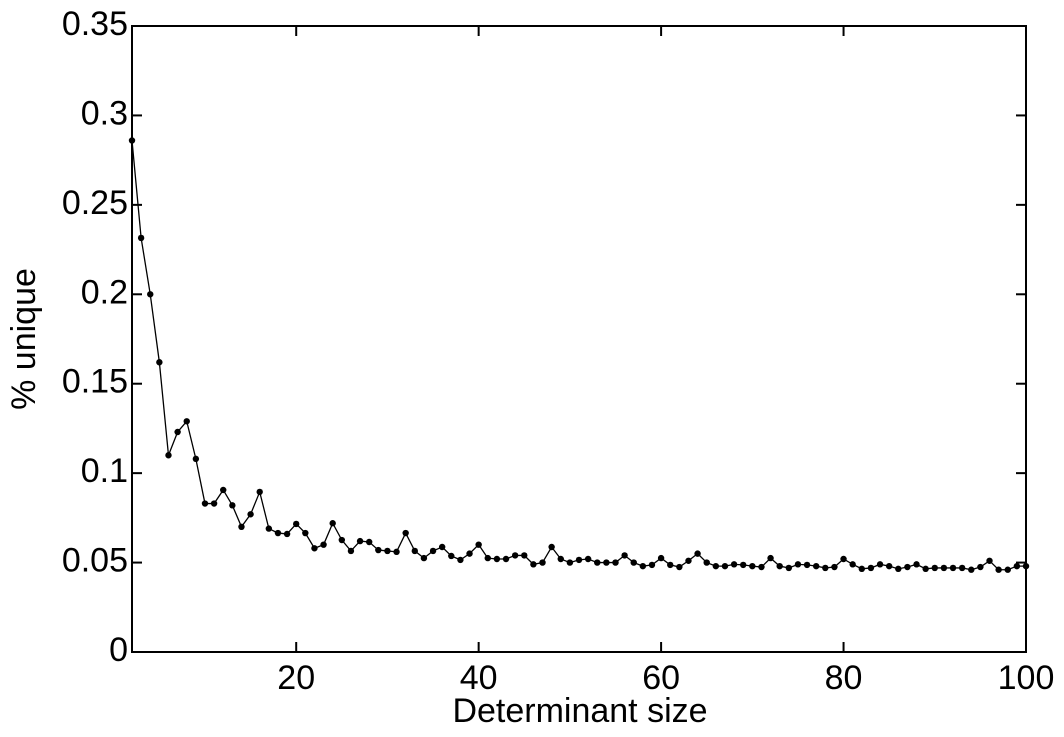 The height and width of the screenshot is (737, 1064). Describe the element at coordinates (95, 561) in the screenshot. I see `y-tick-label: 0.05` at that location.